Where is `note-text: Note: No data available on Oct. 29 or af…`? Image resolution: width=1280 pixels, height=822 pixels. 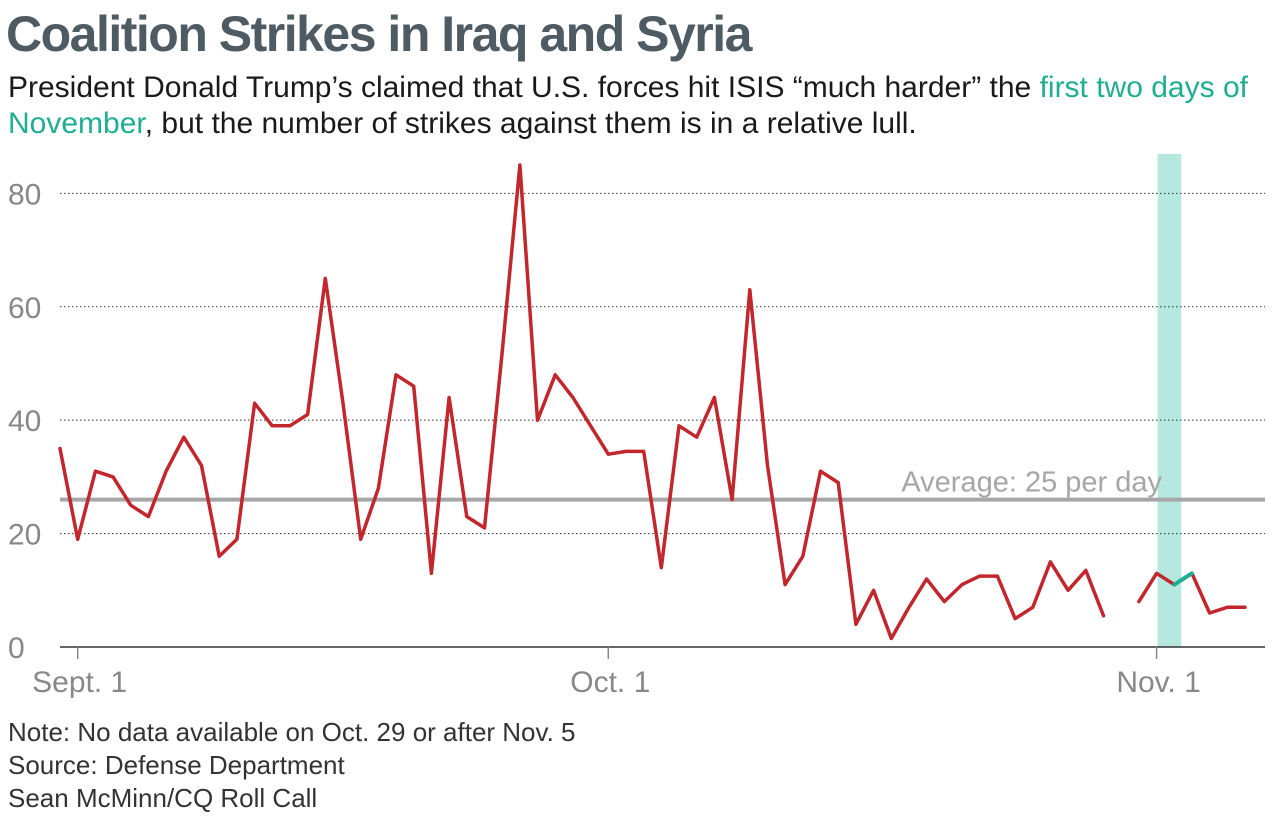 note-text: Note: No data available on Oct. 29 or af… is located at coordinates (292, 732).